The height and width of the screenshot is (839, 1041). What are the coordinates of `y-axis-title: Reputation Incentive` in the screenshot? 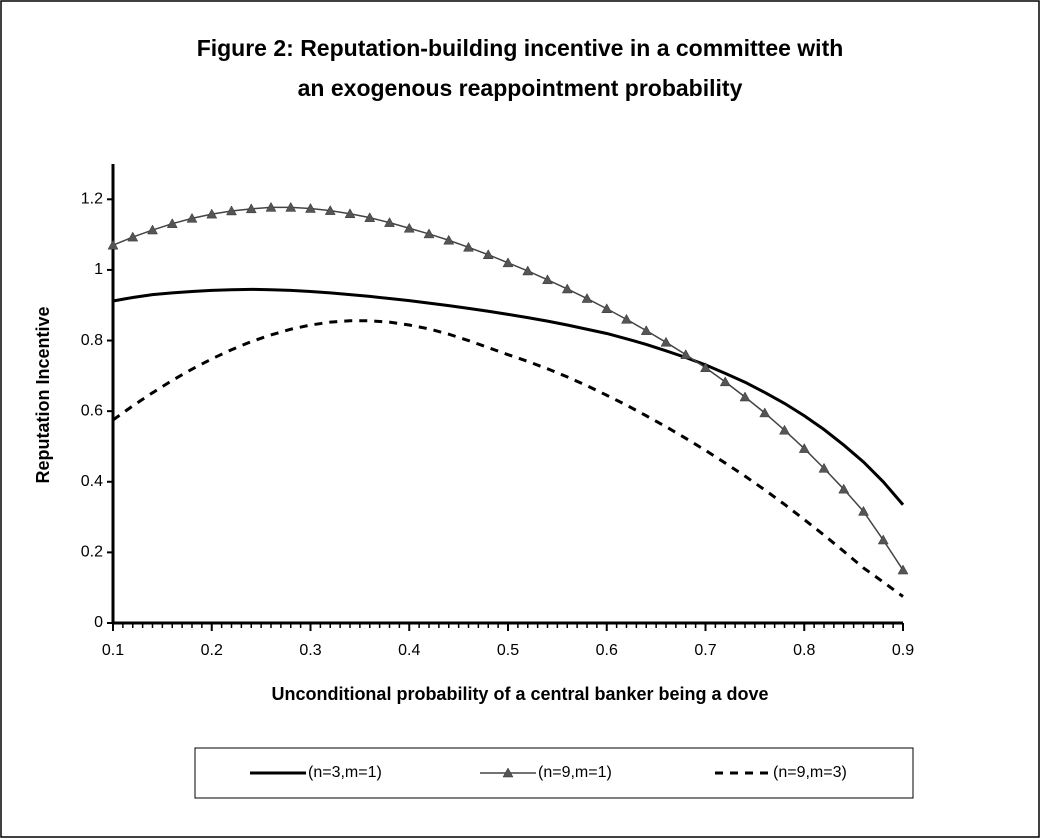 It's located at (43, 394).